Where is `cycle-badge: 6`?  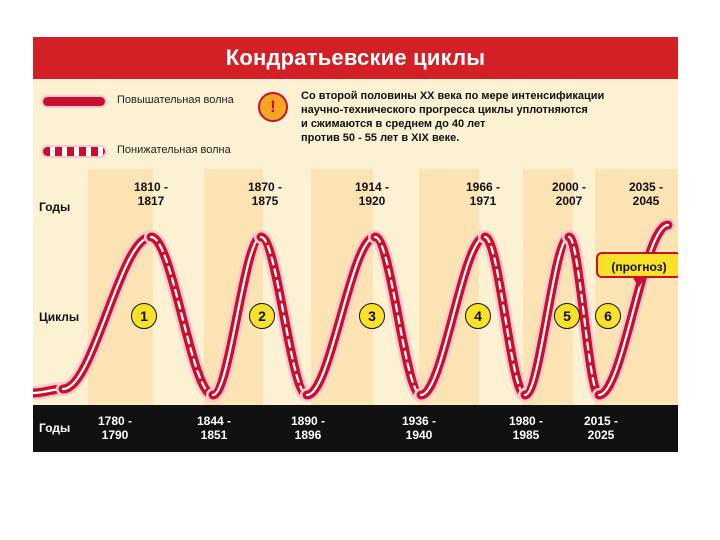
cycle-badge: 6 is located at coordinates (608, 316).